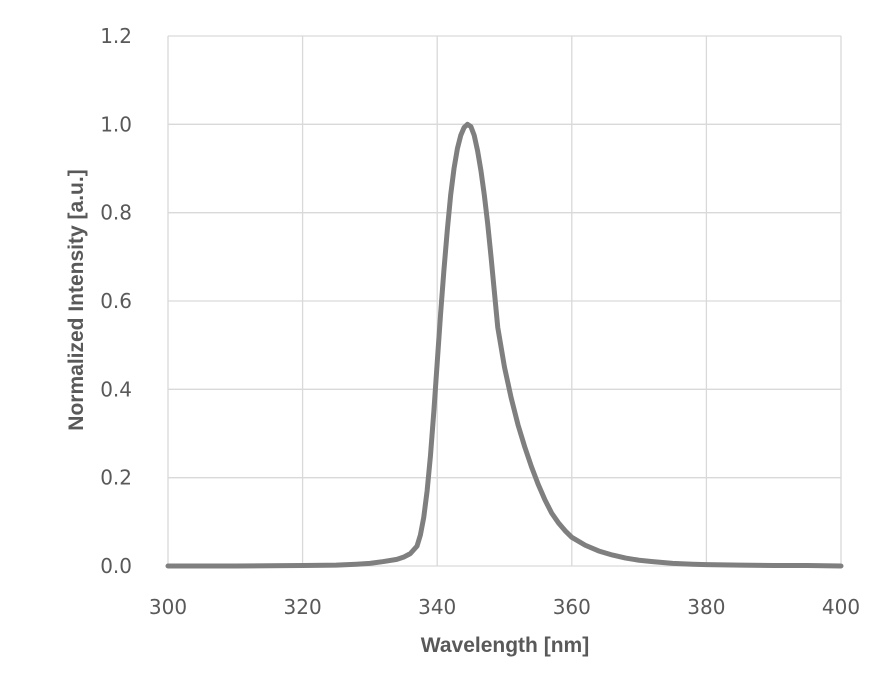 Image resolution: width=876 pixels, height=675 pixels. What do you see at coordinates (116, 389) in the screenshot?
I see `y-tick-label: 0.4` at bounding box center [116, 389].